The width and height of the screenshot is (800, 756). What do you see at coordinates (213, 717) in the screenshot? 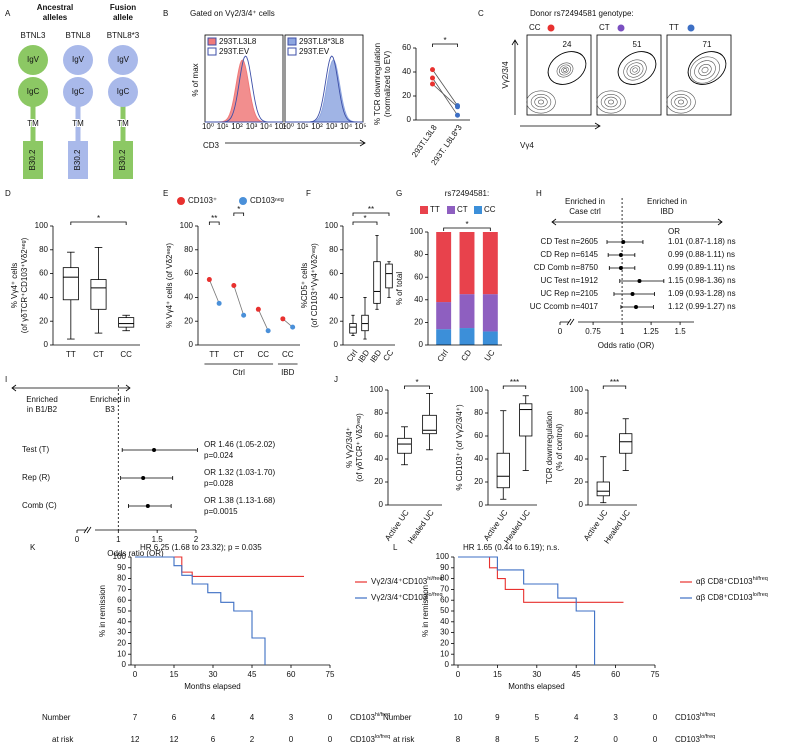
I see `risk-count: 4` at bounding box center [213, 717].